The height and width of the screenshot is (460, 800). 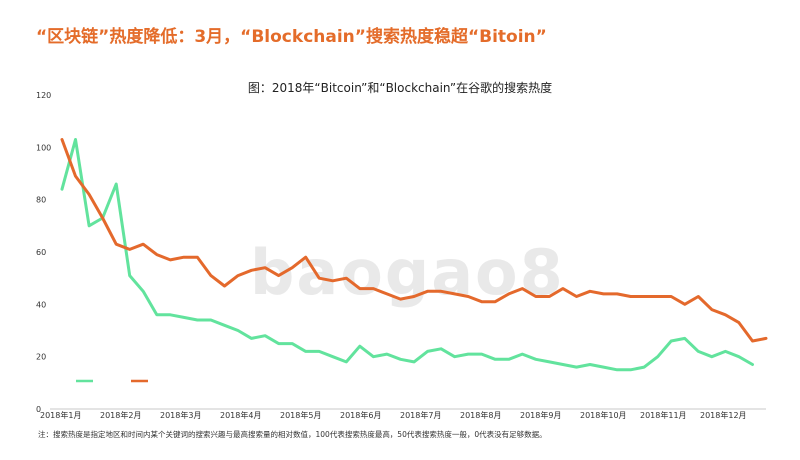 I want to click on x-tick-label: 2018年12月, so click(x=723, y=415).